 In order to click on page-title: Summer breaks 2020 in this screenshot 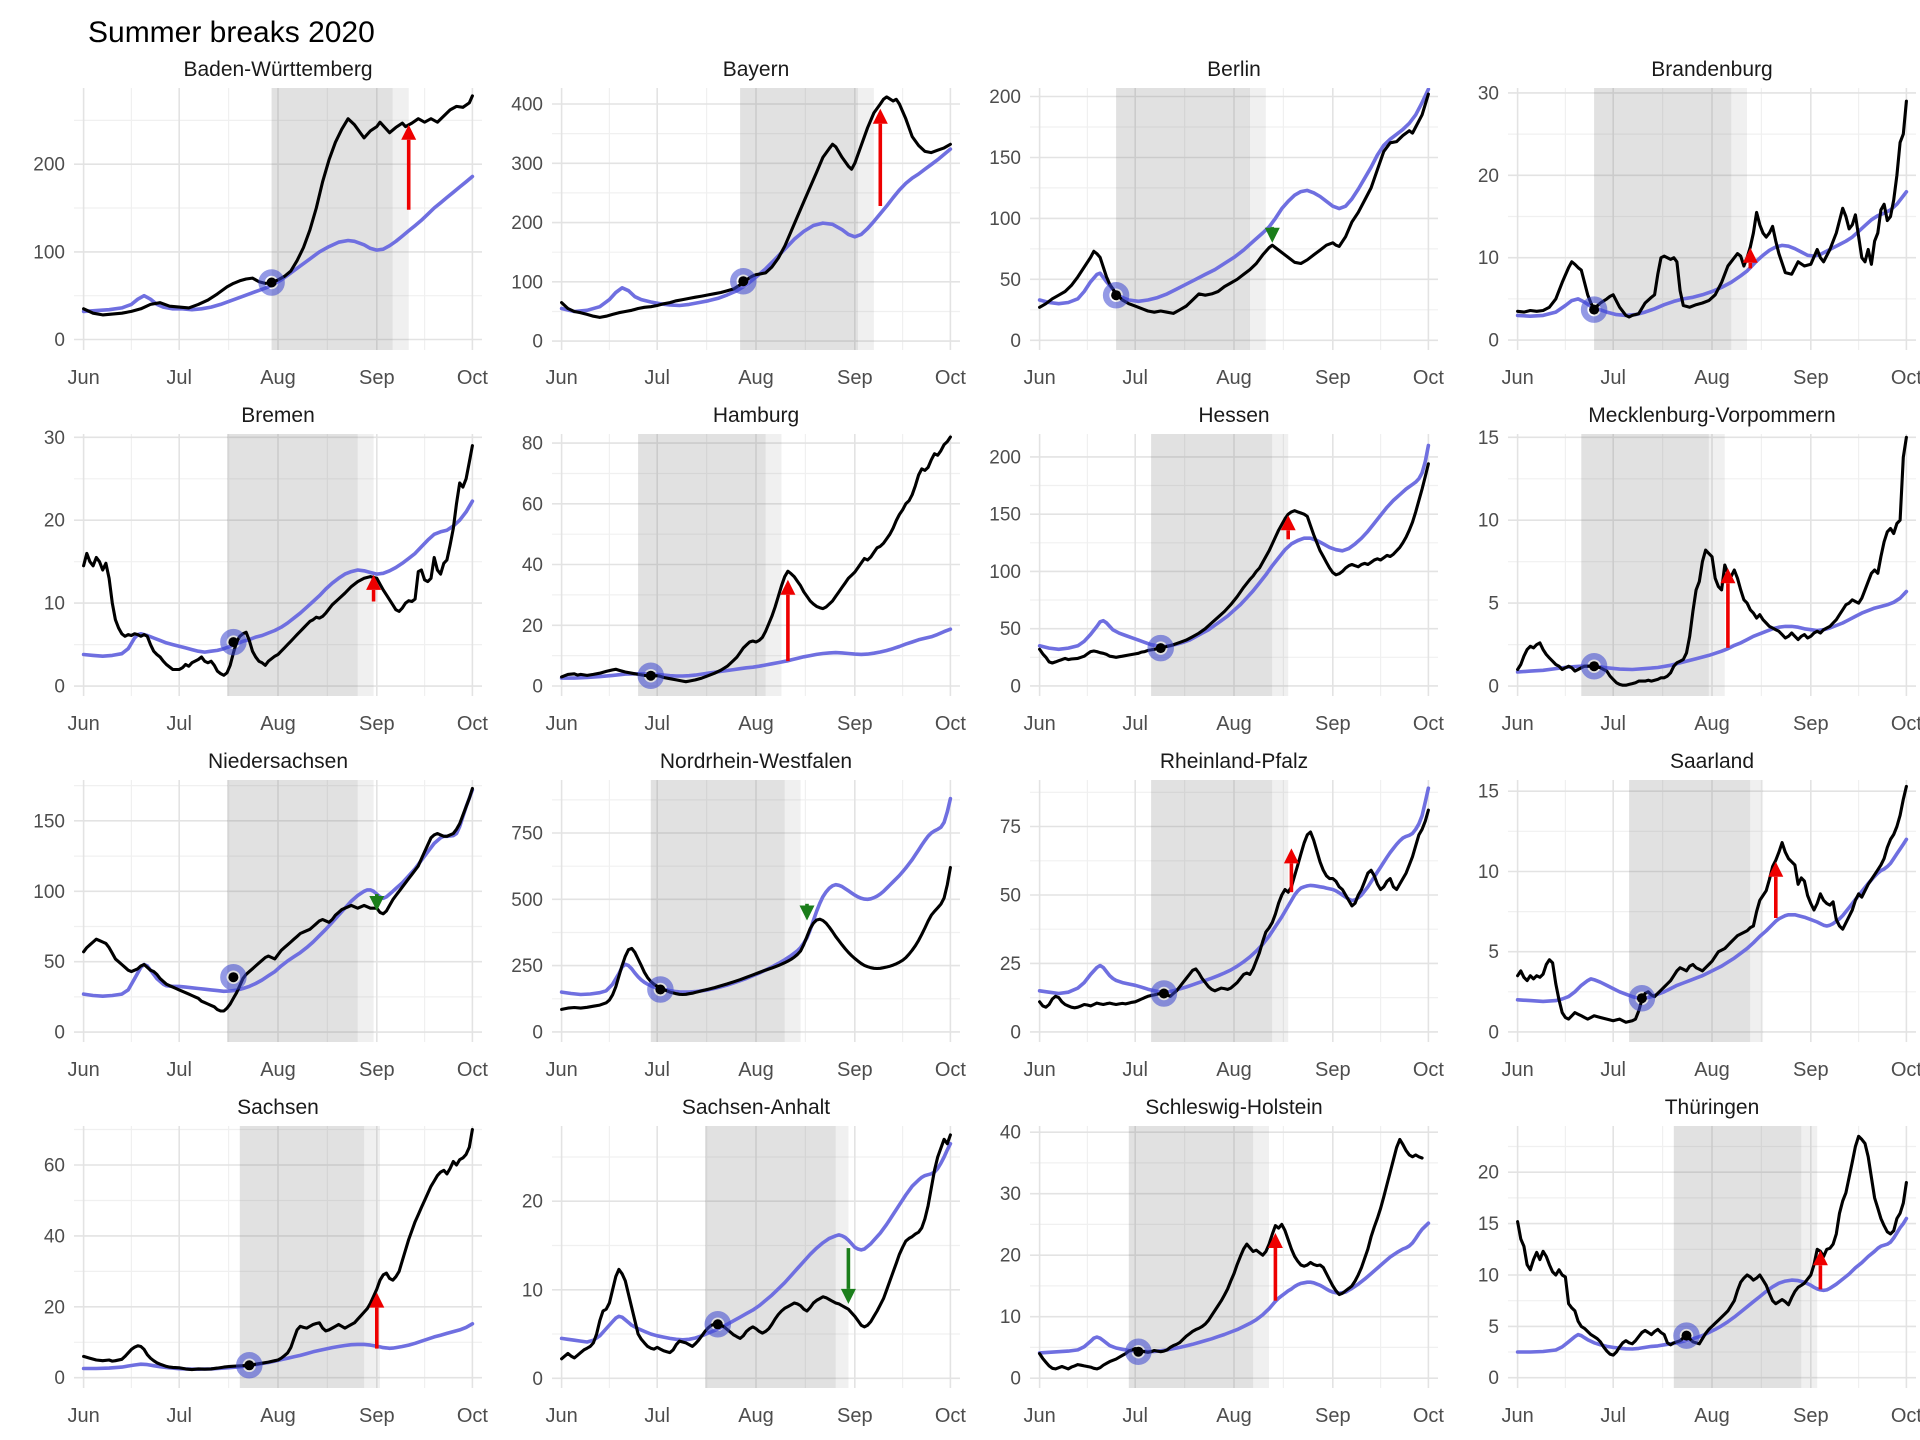, I will do `click(231, 32)`.